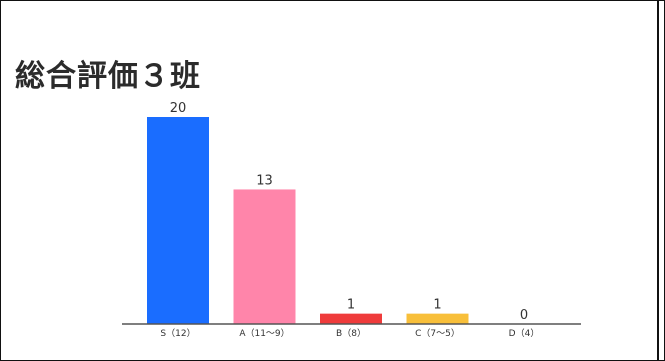 Image resolution: width=665 pixels, height=361 pixels. Describe the element at coordinates (524, 315) in the screenshot. I see `value-label-4: 0` at that location.